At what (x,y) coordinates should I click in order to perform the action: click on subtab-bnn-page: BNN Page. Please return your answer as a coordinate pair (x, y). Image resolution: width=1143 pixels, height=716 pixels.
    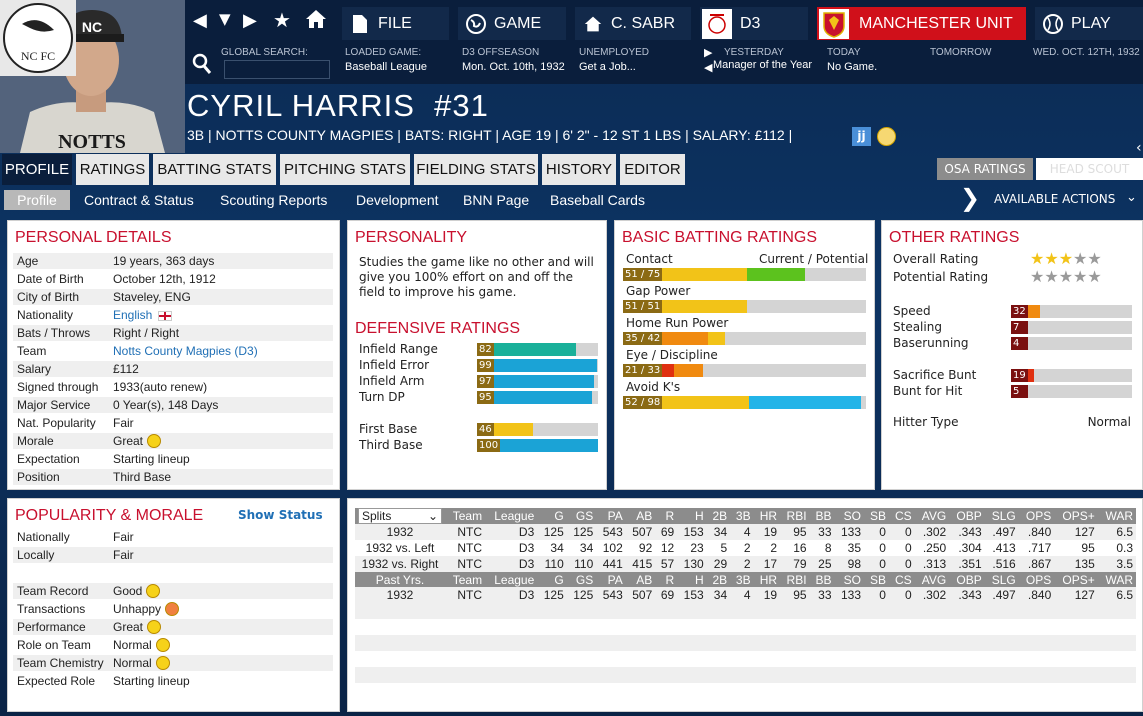
    Looking at the image, I should click on (496, 200).